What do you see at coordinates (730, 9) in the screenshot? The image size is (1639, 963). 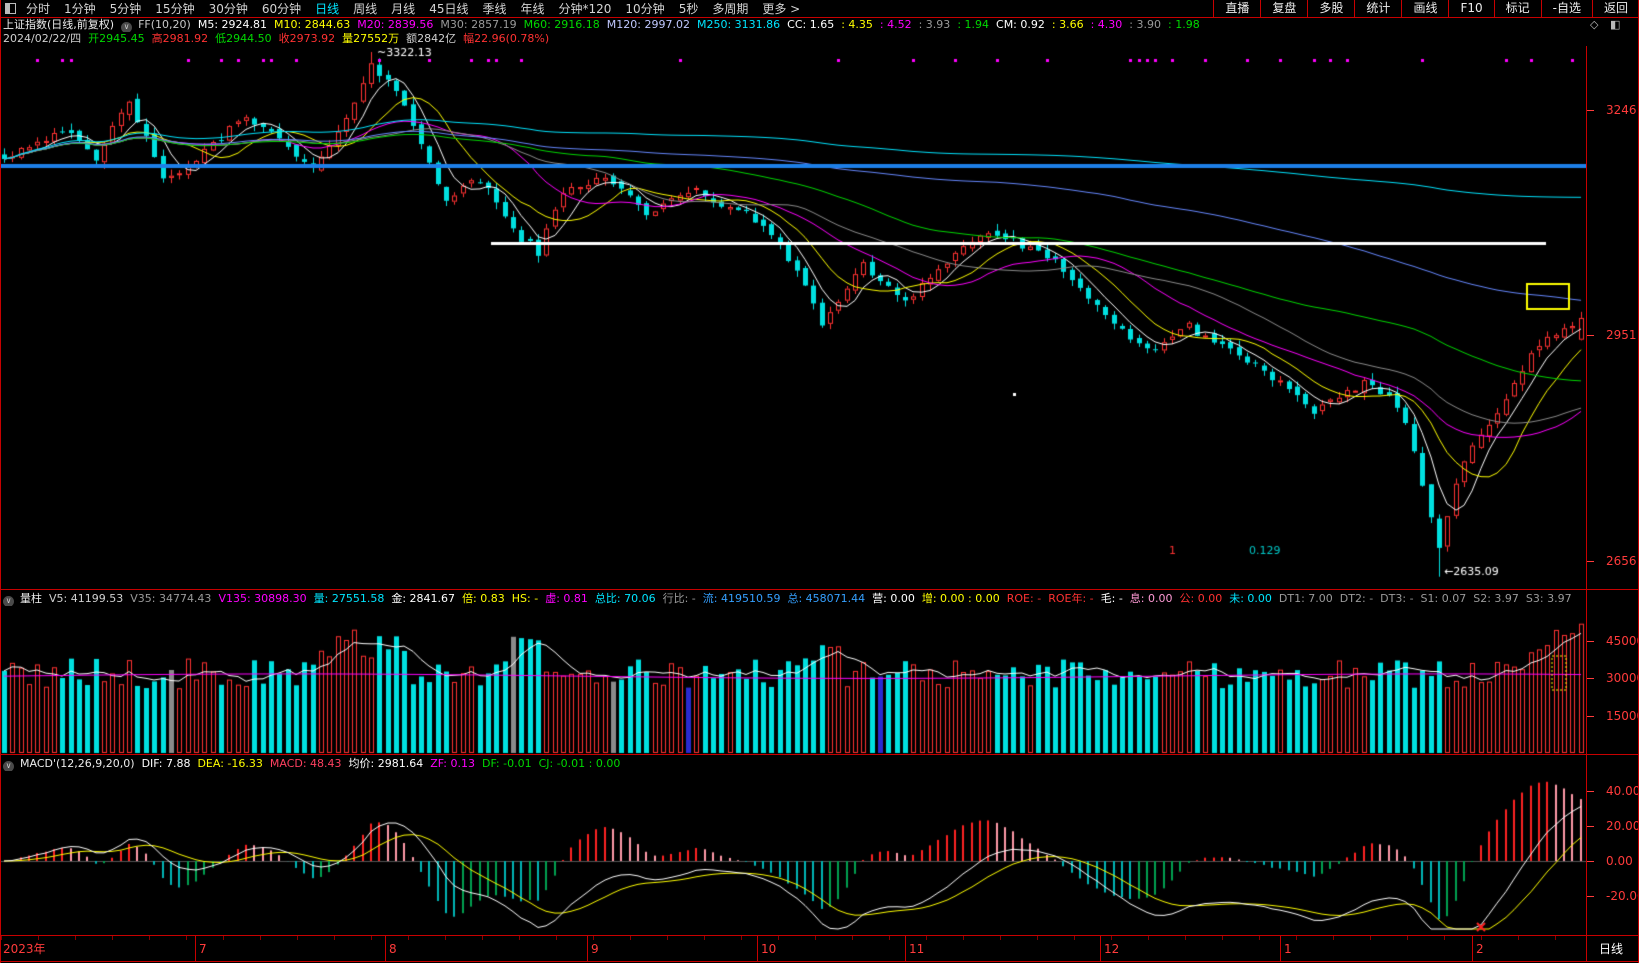 I see `period-tab-多周期: 多周期` at bounding box center [730, 9].